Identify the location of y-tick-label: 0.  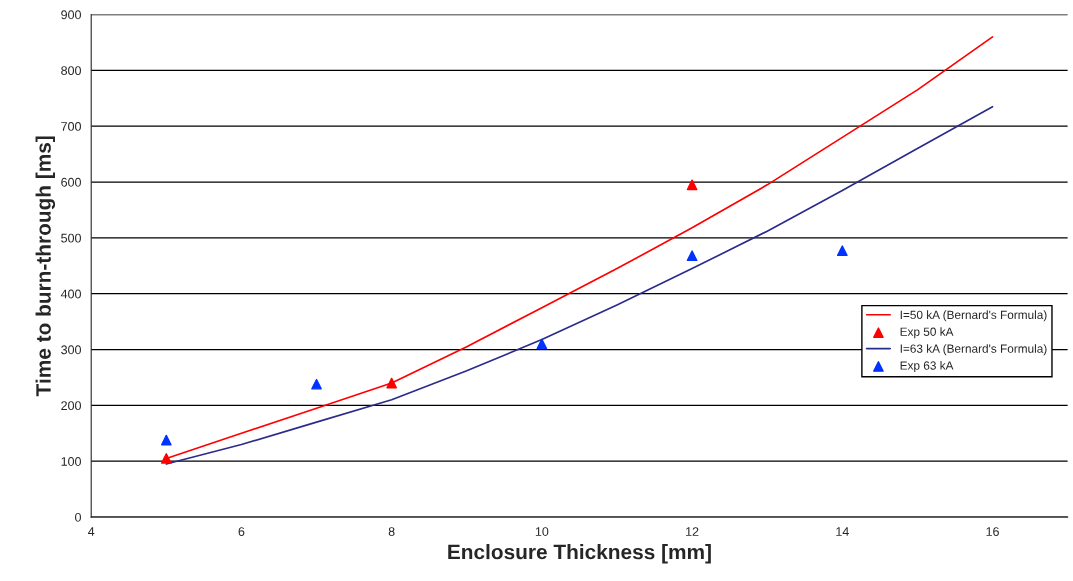
(78, 517).